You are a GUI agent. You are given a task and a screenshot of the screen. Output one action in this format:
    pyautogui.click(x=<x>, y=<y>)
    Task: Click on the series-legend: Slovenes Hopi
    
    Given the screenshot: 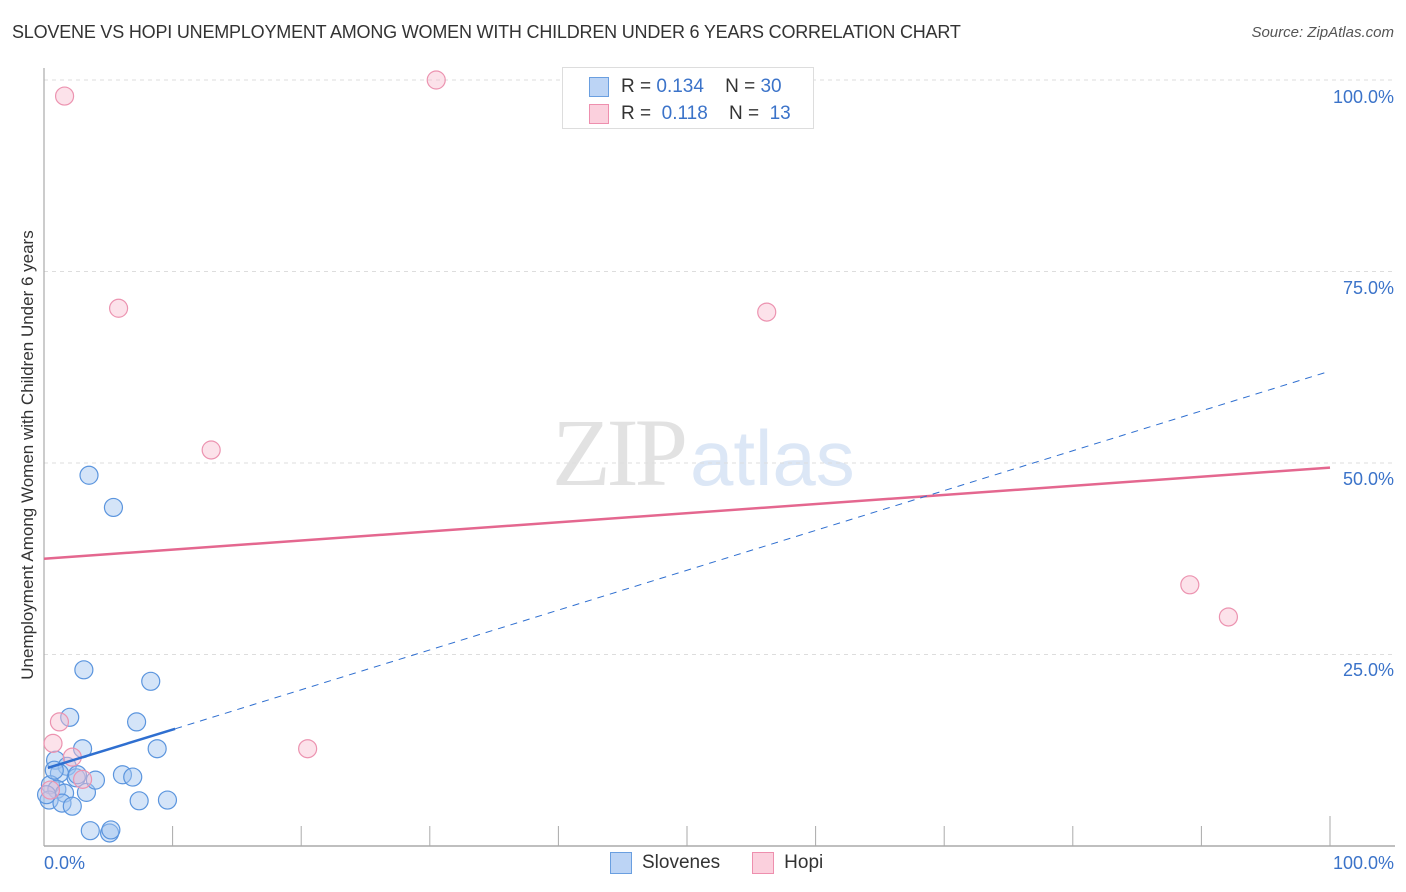 What is the action you would take?
    pyautogui.click(x=732, y=863)
    